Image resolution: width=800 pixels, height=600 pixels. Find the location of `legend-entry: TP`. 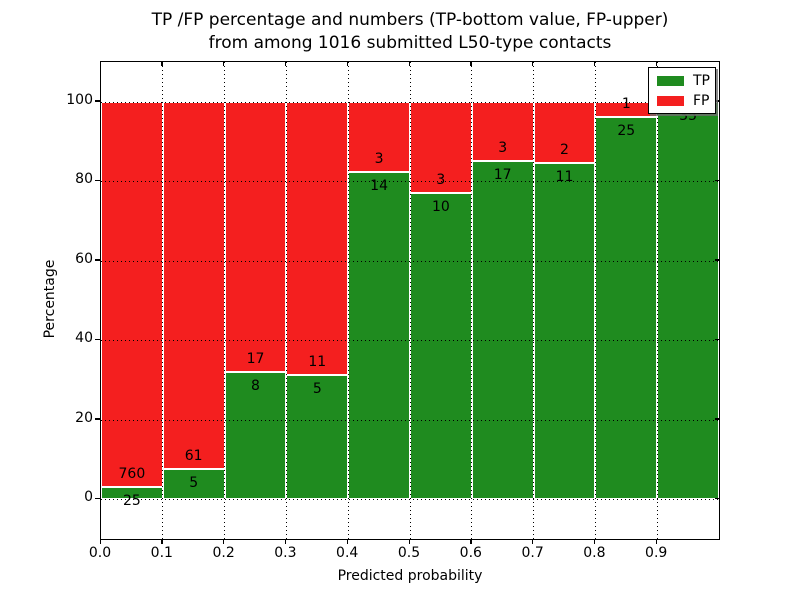

legend-entry: TP is located at coordinates (682, 81).